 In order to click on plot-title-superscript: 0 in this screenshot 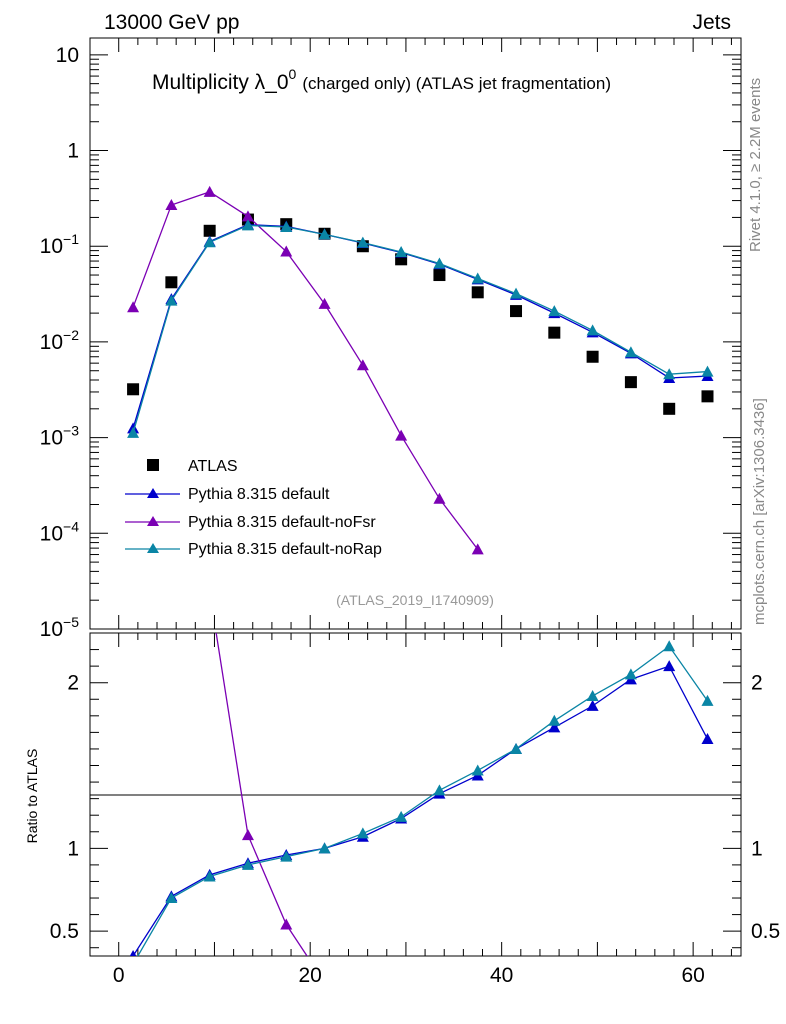, I will do `click(293, 74)`.